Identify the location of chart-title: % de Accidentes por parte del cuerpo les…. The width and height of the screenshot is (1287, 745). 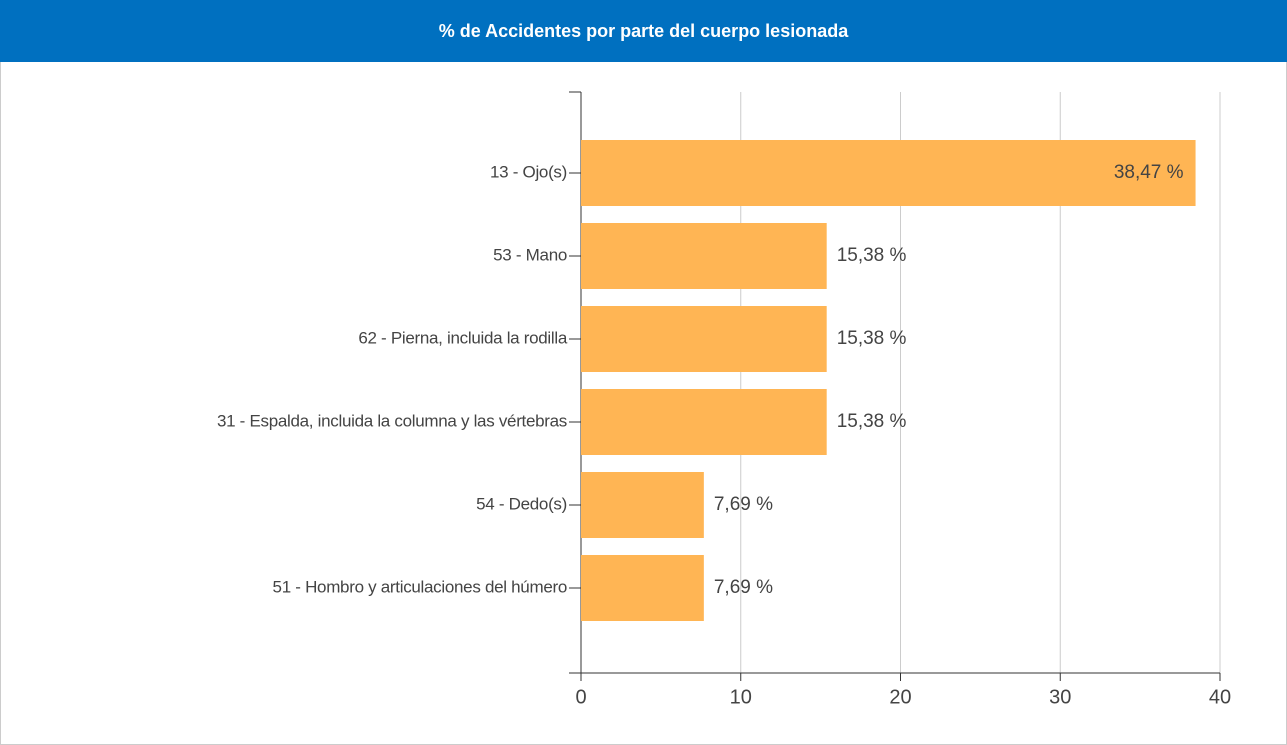
(643, 31).